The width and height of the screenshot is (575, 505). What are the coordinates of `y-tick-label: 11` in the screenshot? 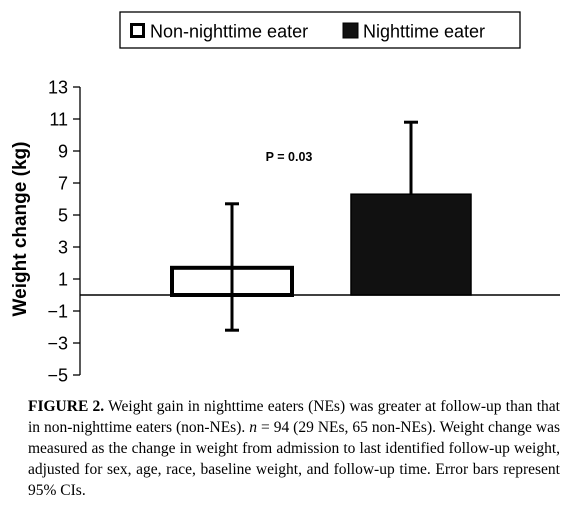 It's located at (58, 120).